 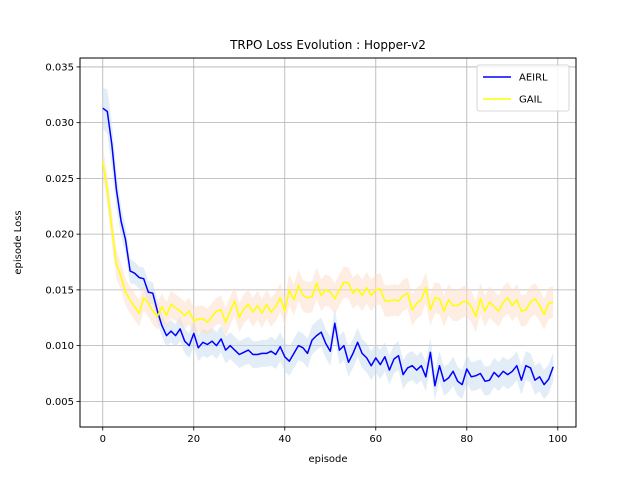 What do you see at coordinates (523, 88) in the screenshot?
I see `legend: AEIRL GAIL` at bounding box center [523, 88].